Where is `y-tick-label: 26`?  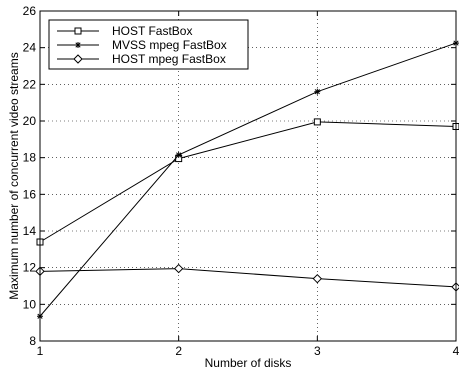
y-tick-label: 26 is located at coordinates (30, 11).